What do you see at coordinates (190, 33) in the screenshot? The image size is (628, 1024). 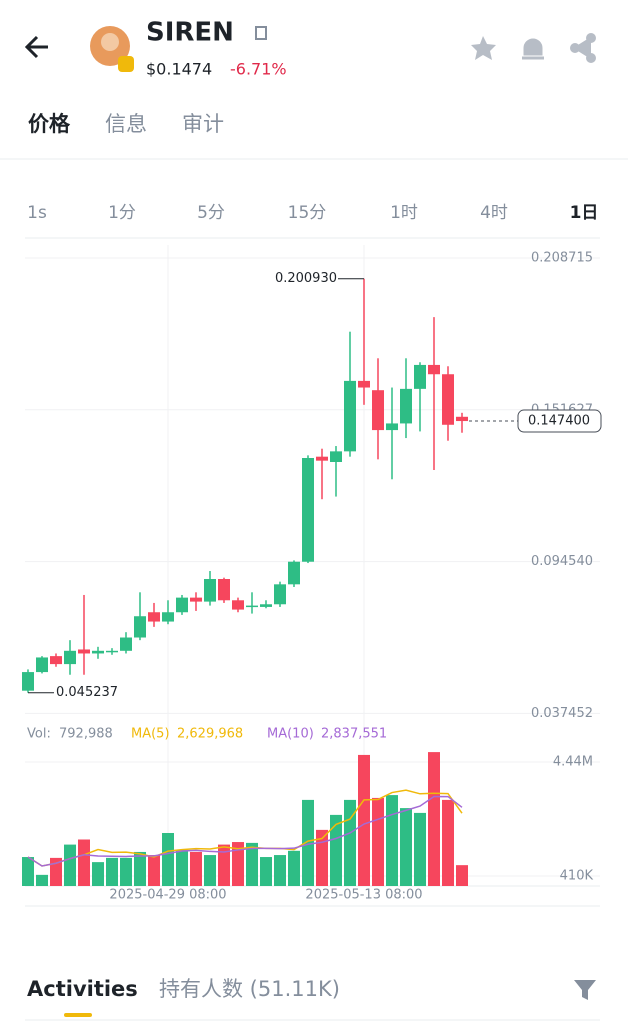 I see `token-name: SIREN` at bounding box center [190, 33].